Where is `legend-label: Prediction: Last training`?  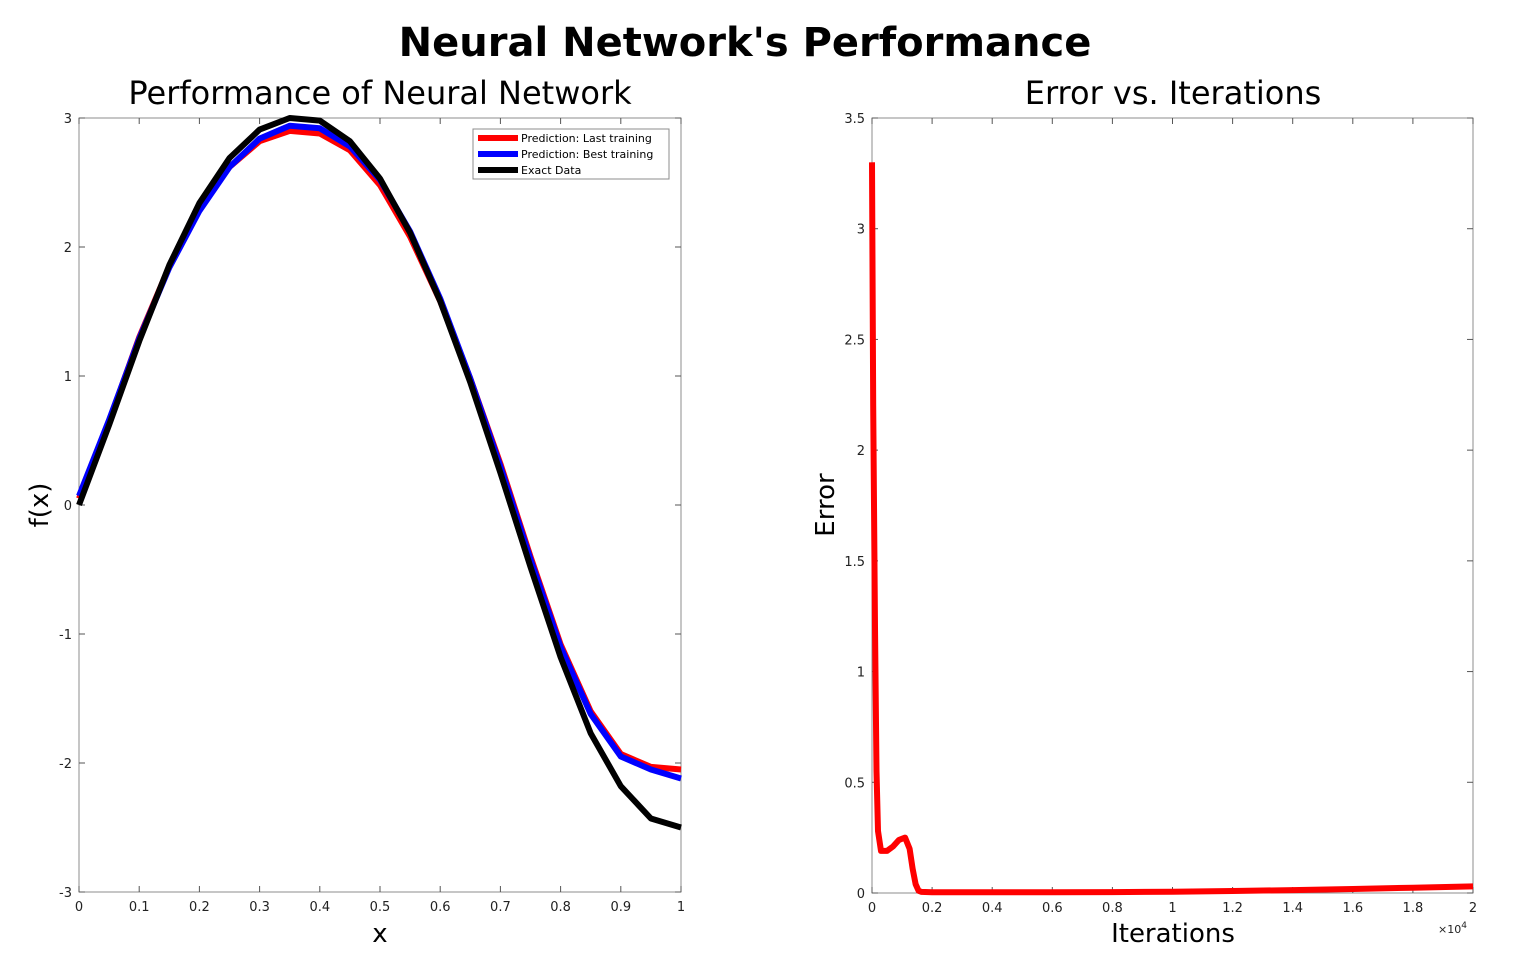
legend-label: Prediction: Last training is located at coordinates (586, 138).